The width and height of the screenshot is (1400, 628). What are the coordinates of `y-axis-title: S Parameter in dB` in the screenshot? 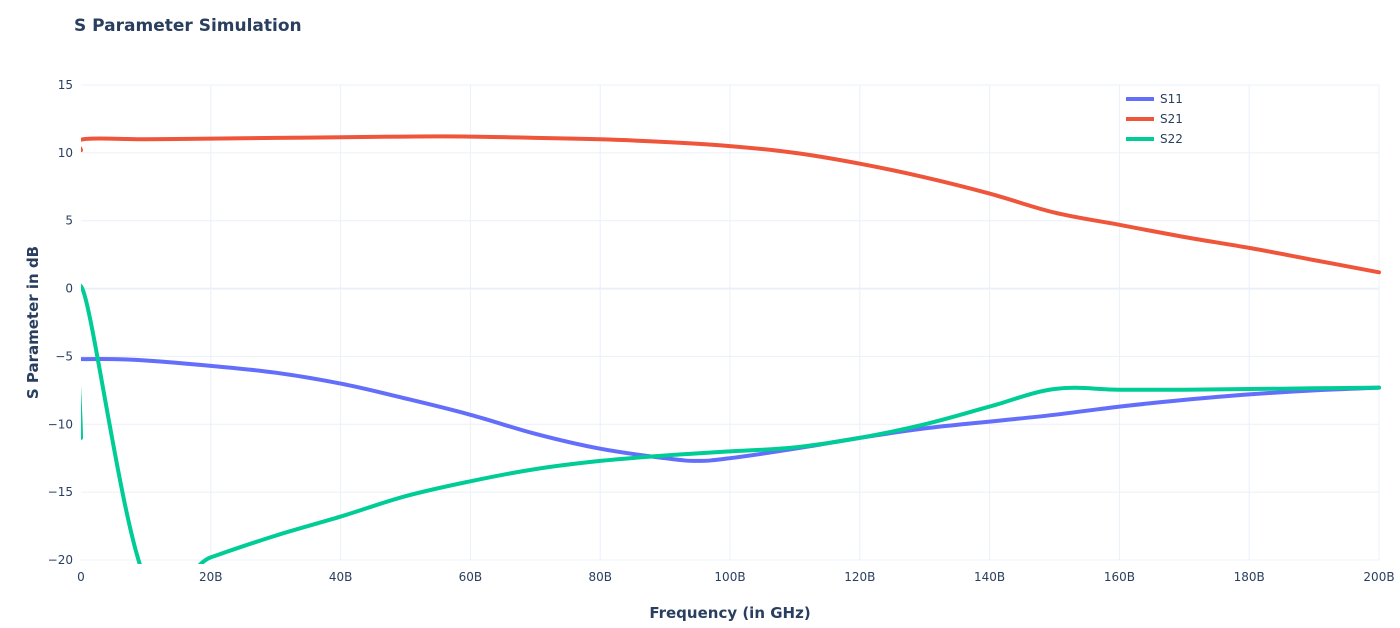 It's located at (33, 322).